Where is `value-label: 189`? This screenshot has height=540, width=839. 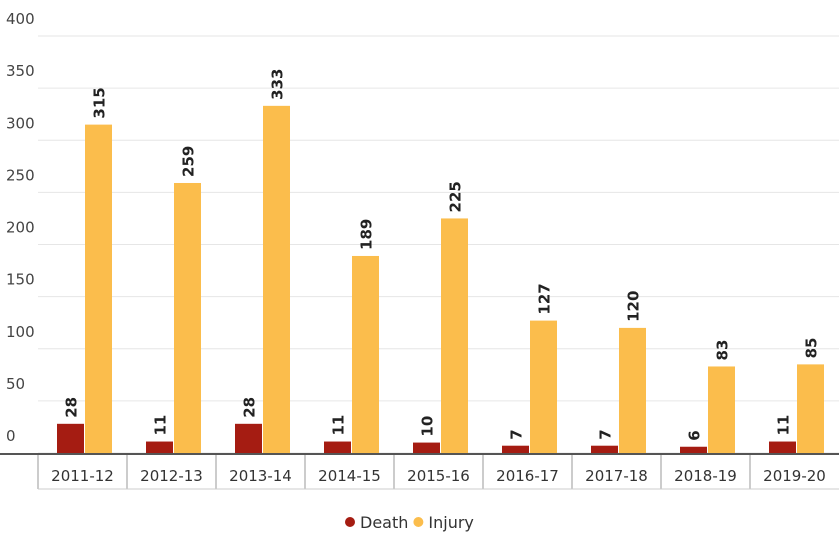 value-label: 189 is located at coordinates (367, 234).